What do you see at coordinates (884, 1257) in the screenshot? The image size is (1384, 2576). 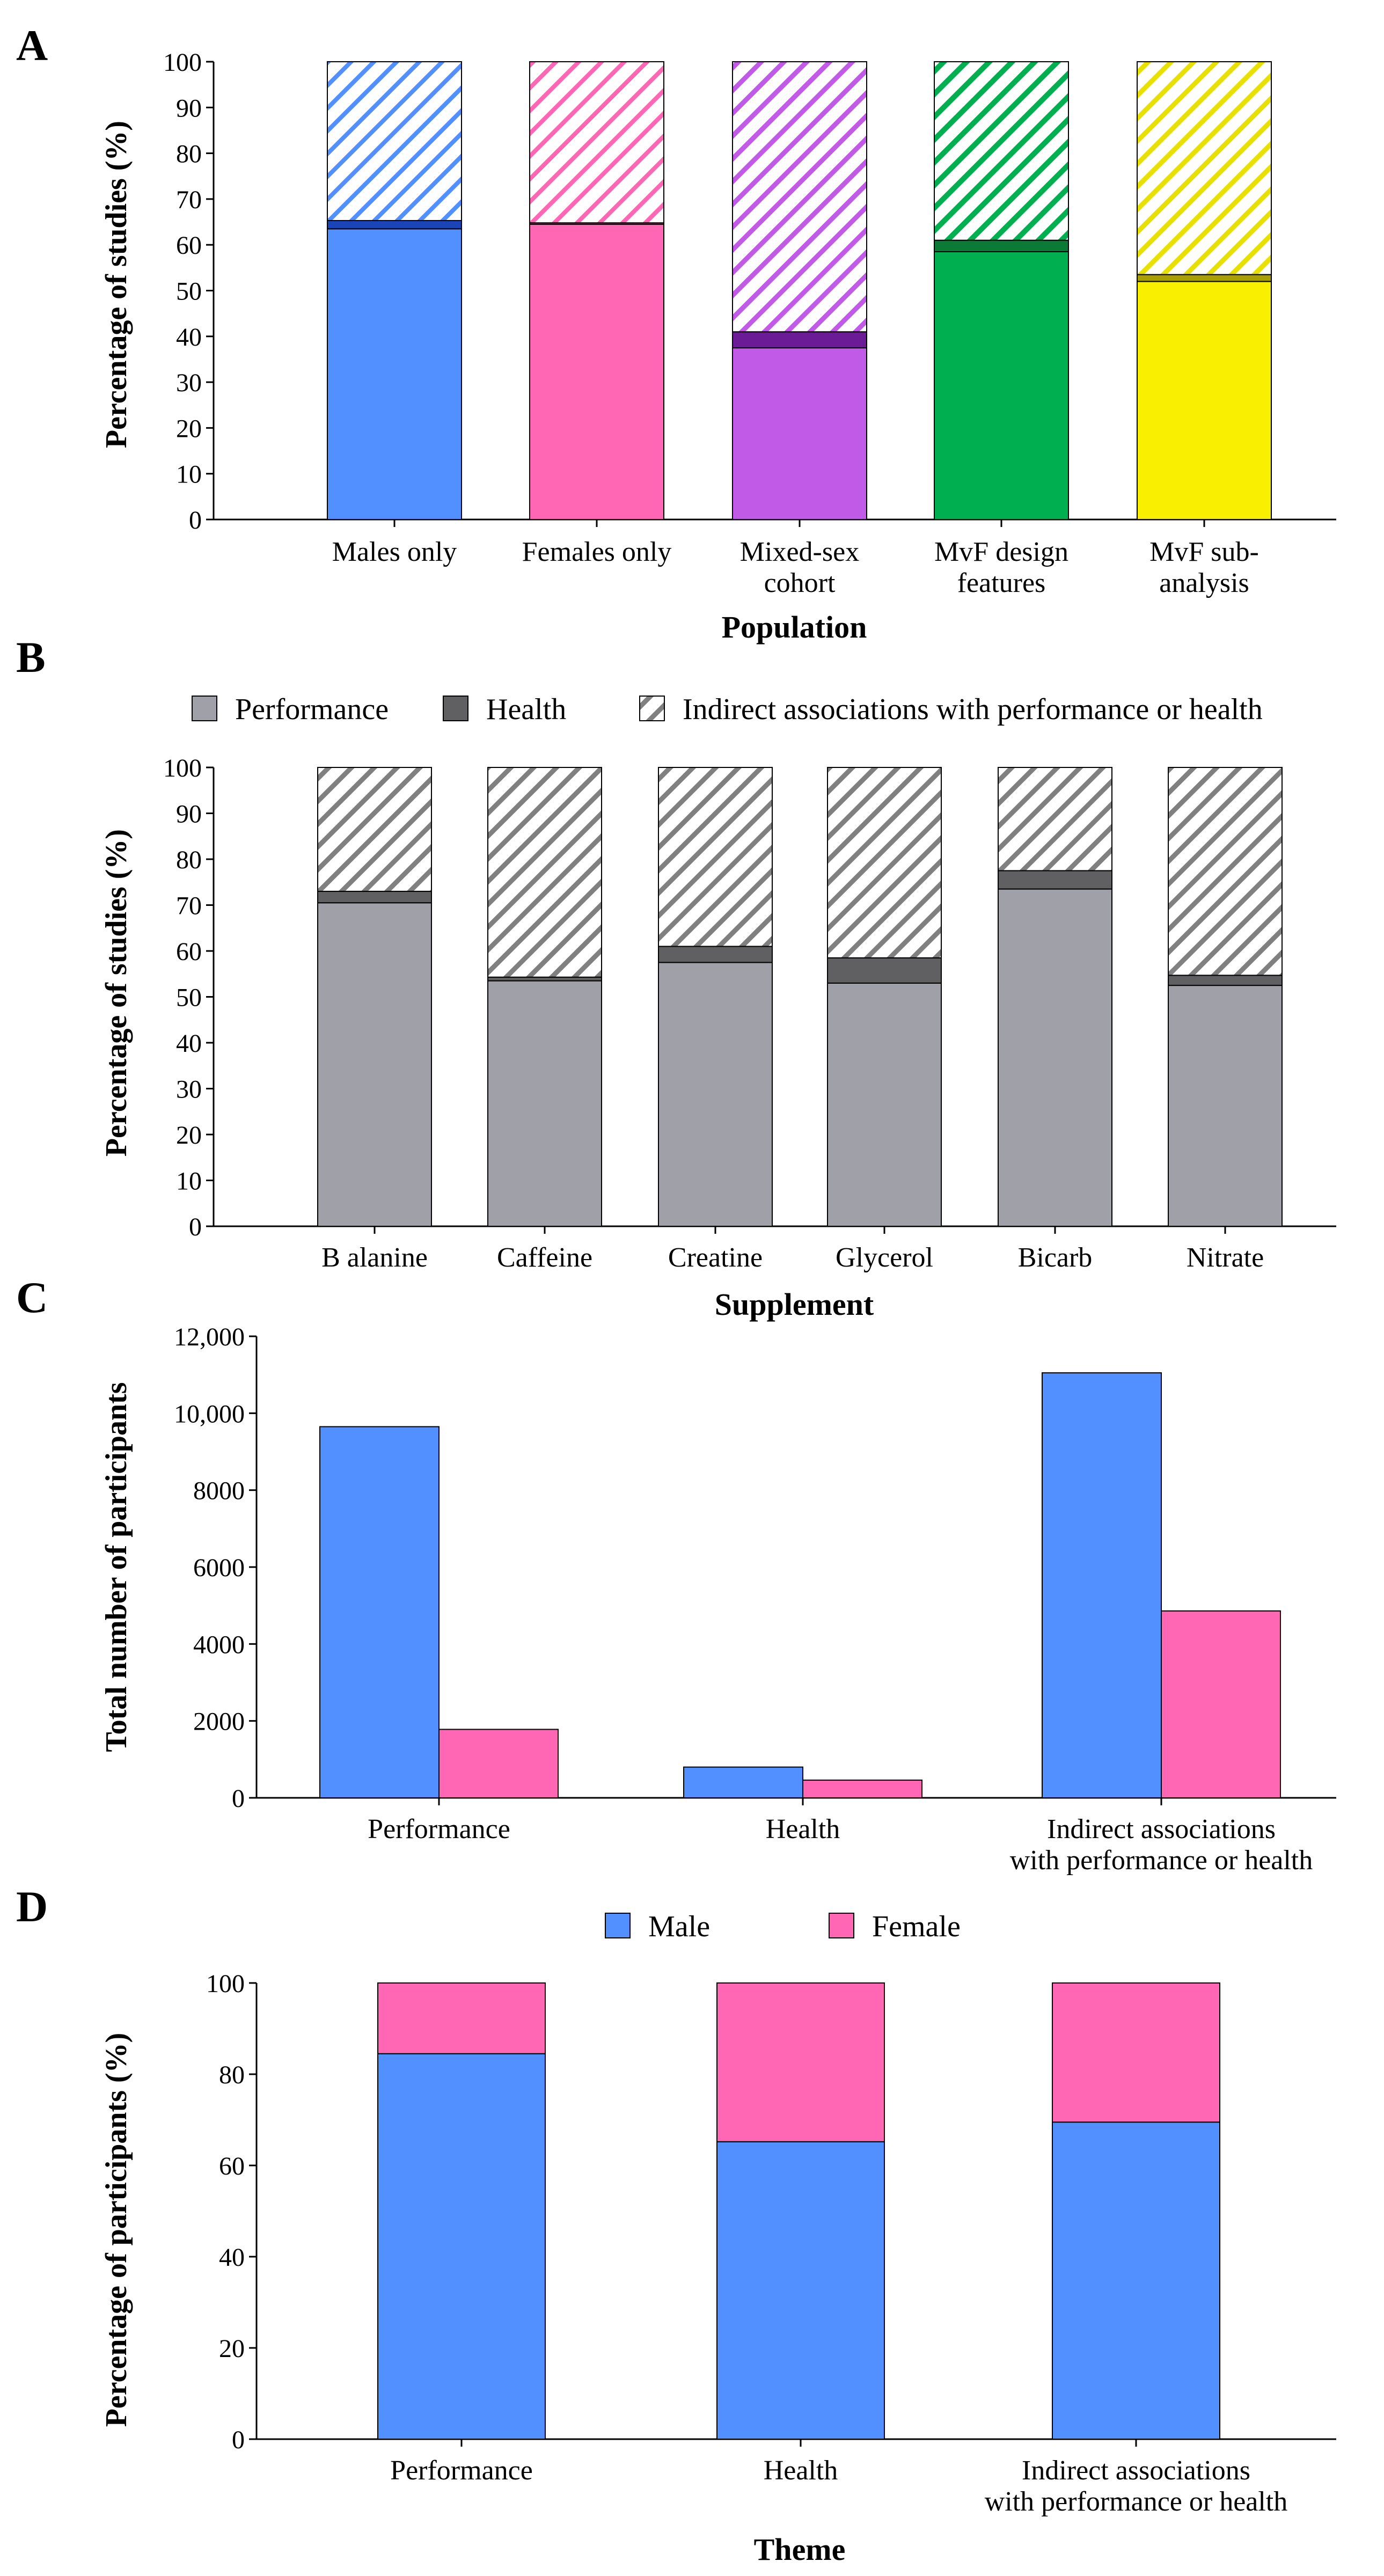 I see `panel-b-x-tick-label: Glycerol` at bounding box center [884, 1257].